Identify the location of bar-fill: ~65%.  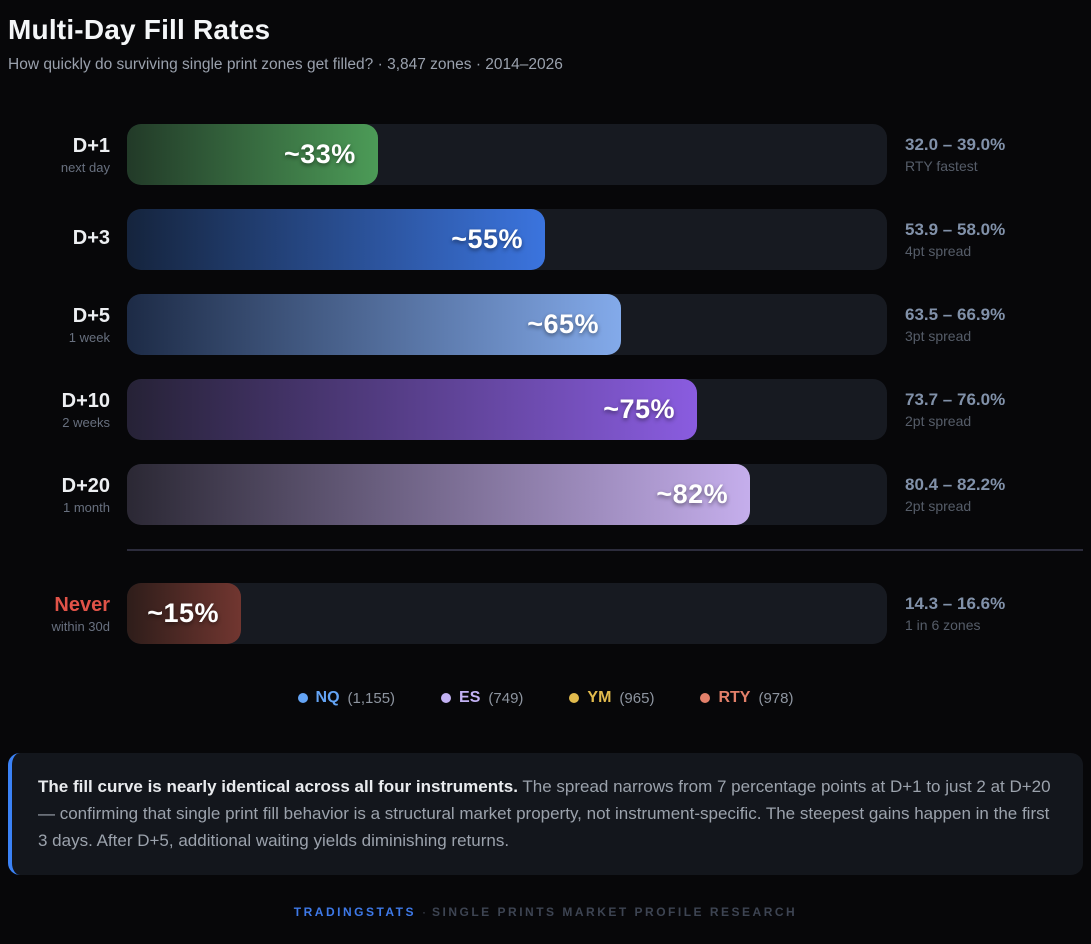
(374, 324).